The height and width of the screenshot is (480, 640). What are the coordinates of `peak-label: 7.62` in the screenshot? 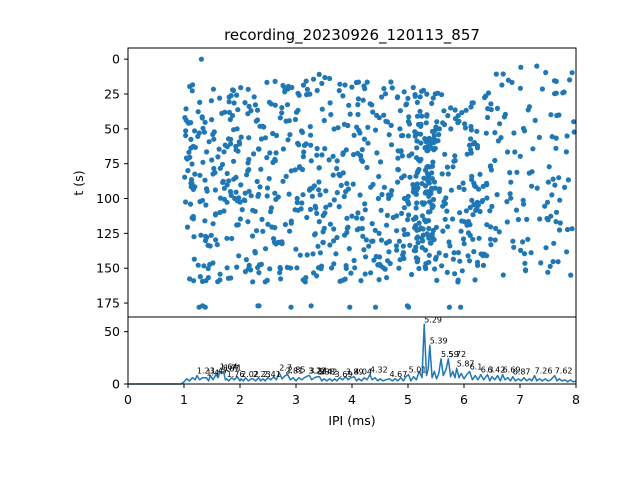 It's located at (564, 371).